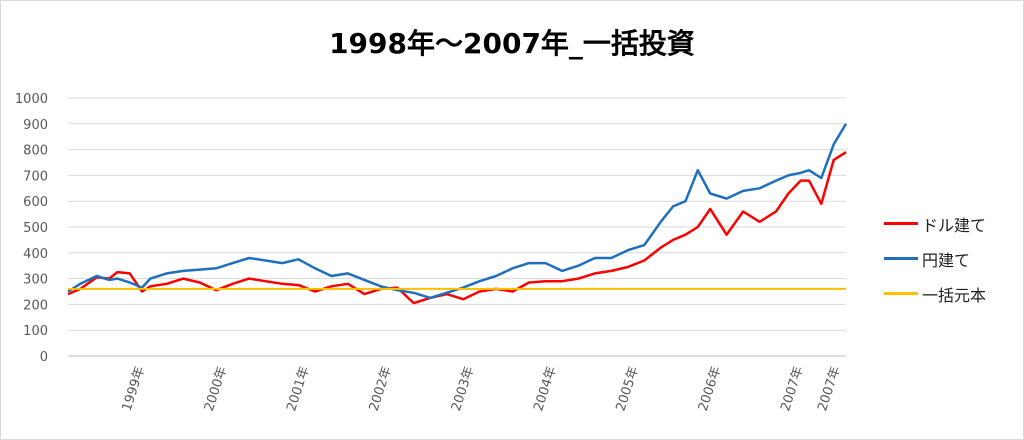 This screenshot has height=440, width=1024. What do you see at coordinates (31, 99) in the screenshot?
I see `y-tick-label: 1000` at bounding box center [31, 99].